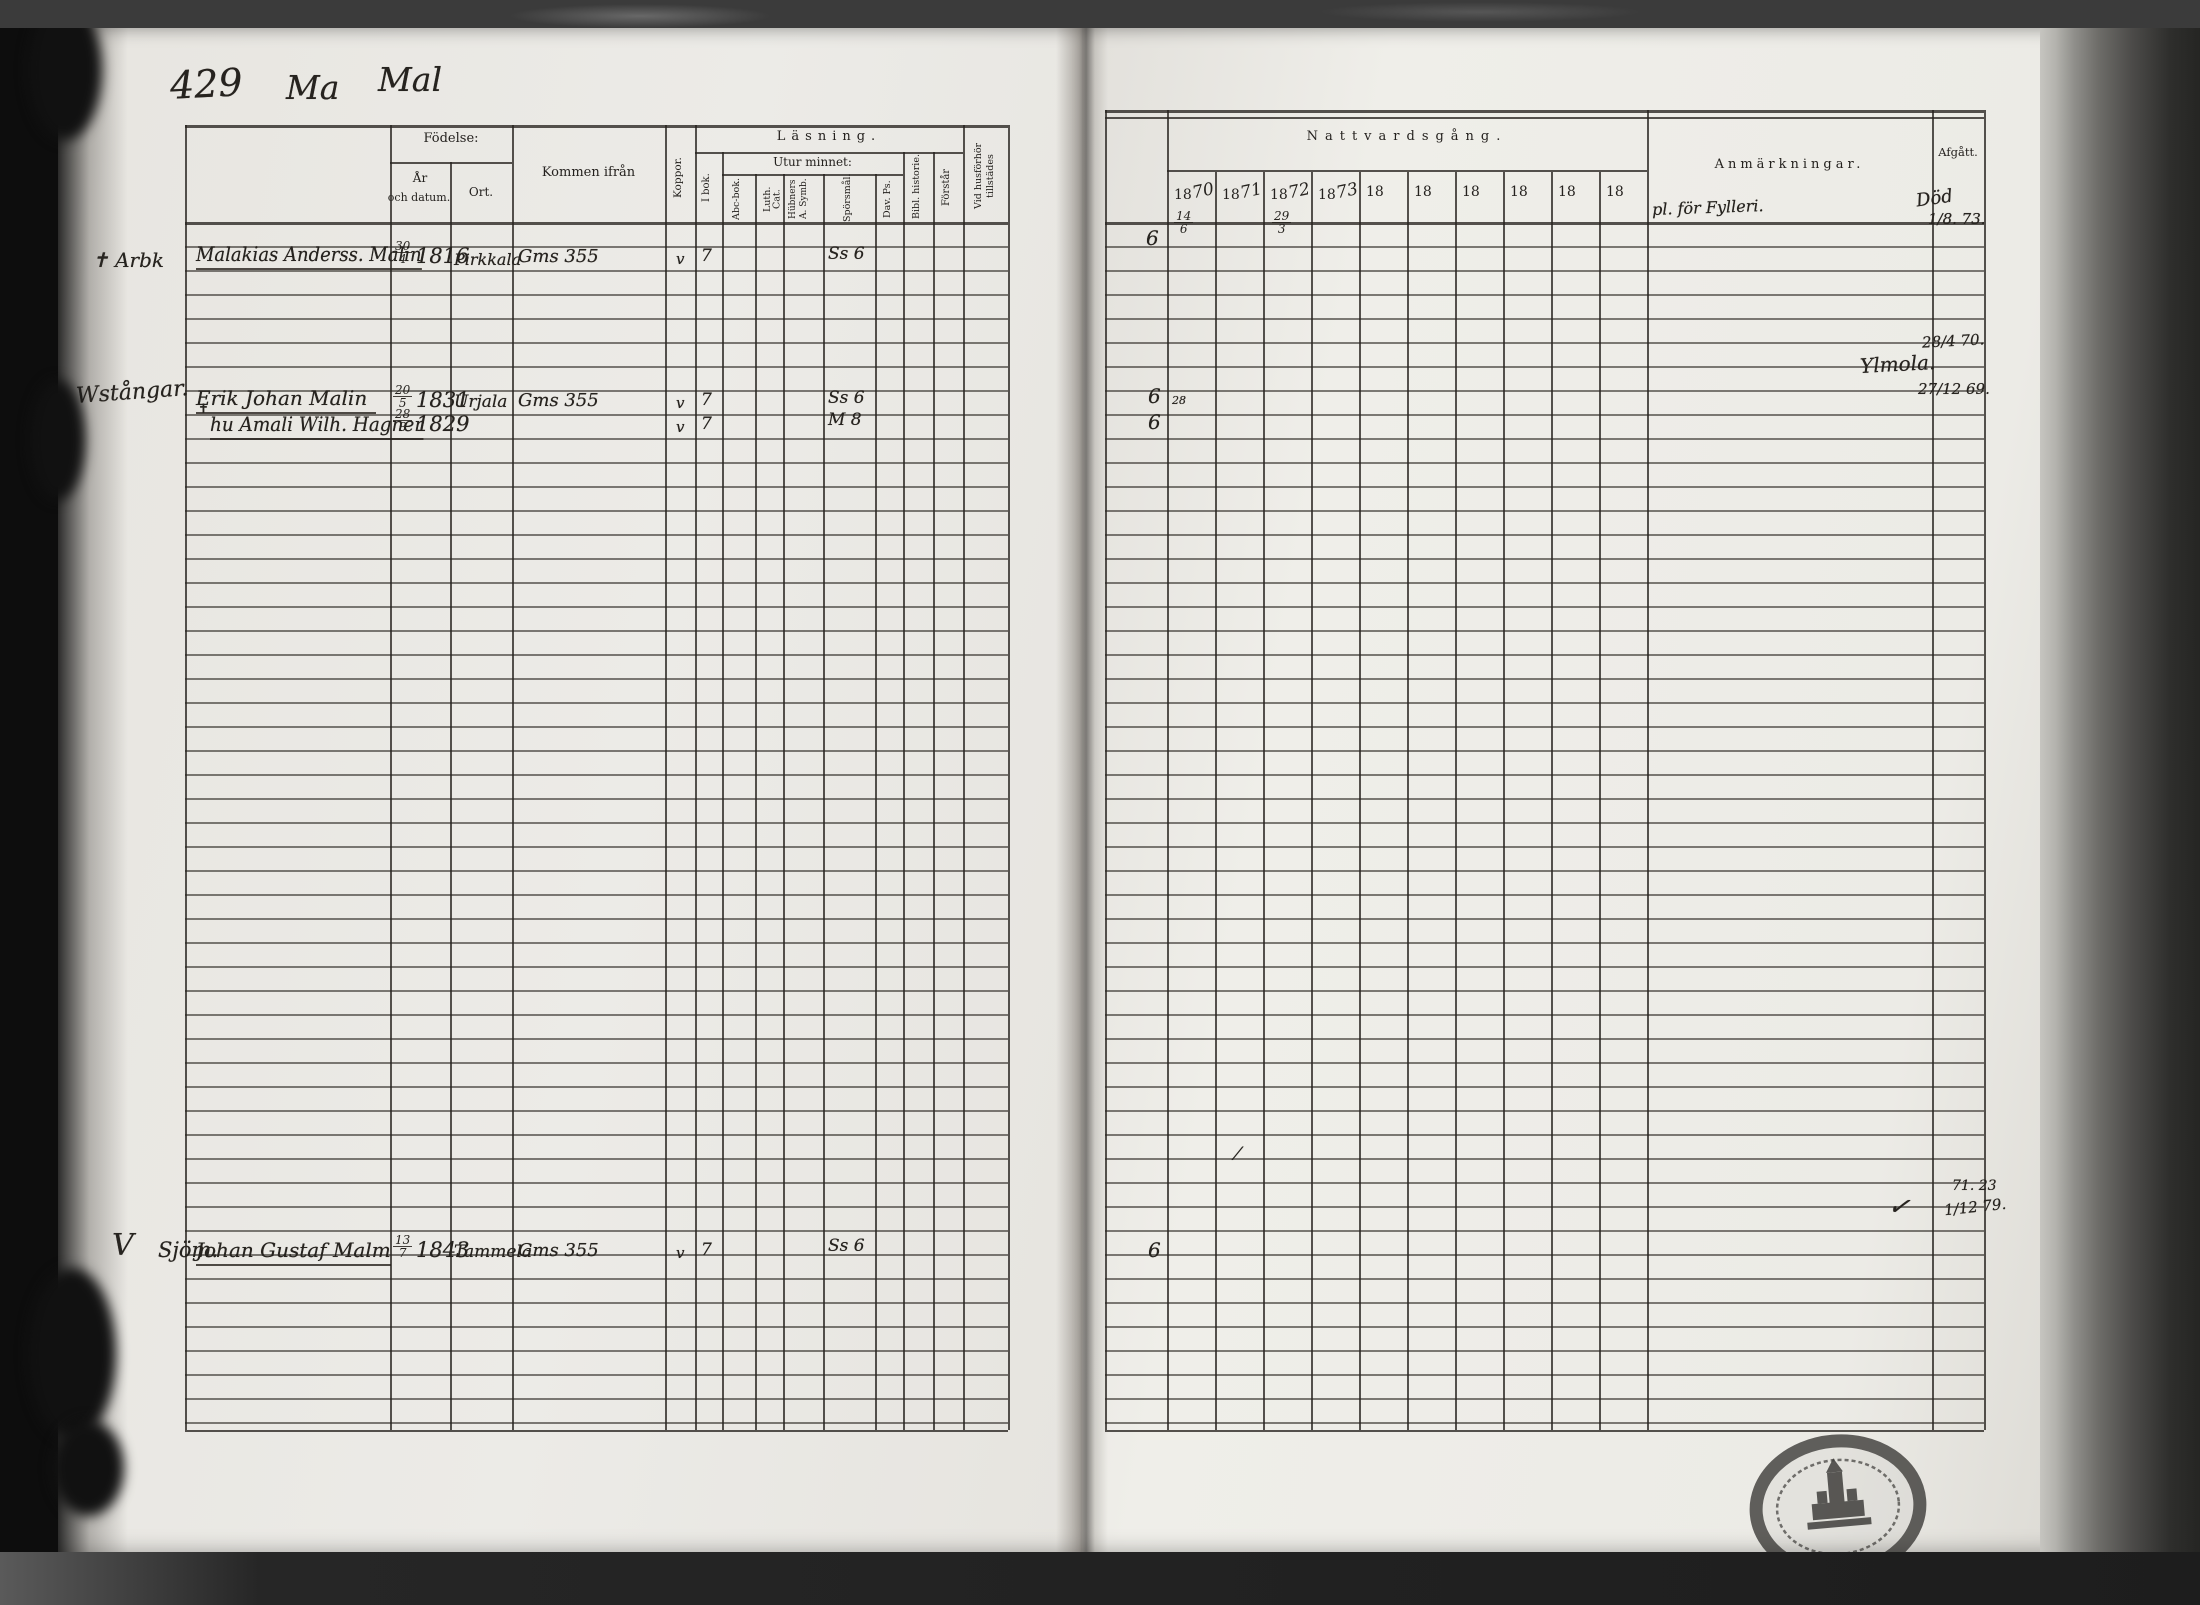 The image size is (2200, 1605). I want to click on stray-tick: ⁄, so click(1238, 1154).